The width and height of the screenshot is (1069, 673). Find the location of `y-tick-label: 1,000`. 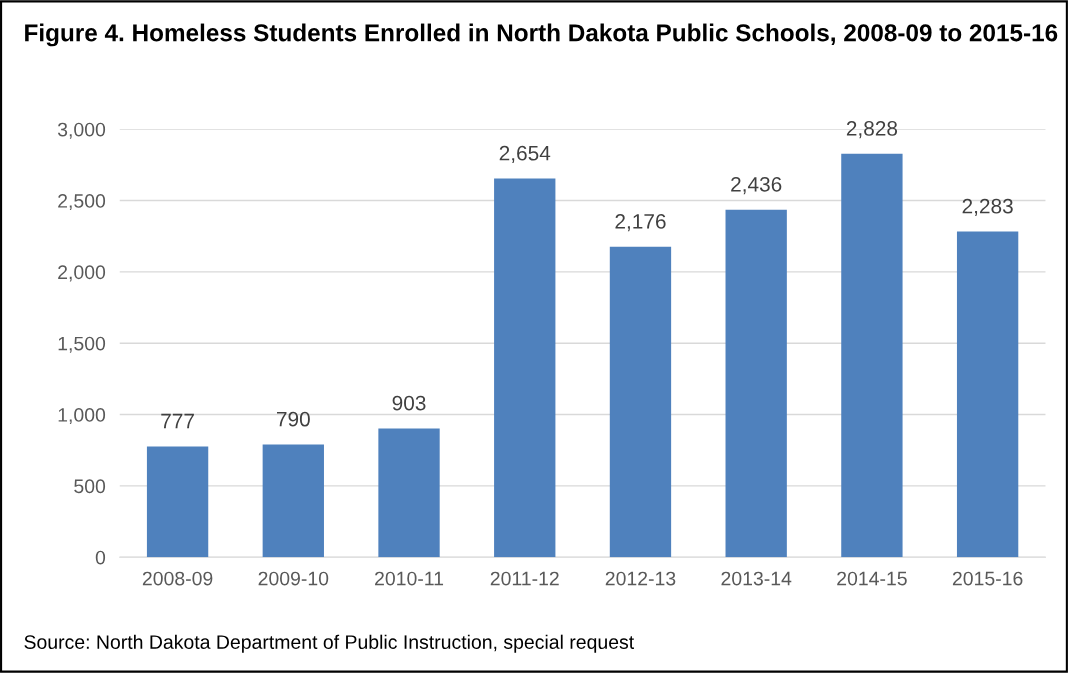

y-tick-label: 1,000 is located at coordinates (82, 416).